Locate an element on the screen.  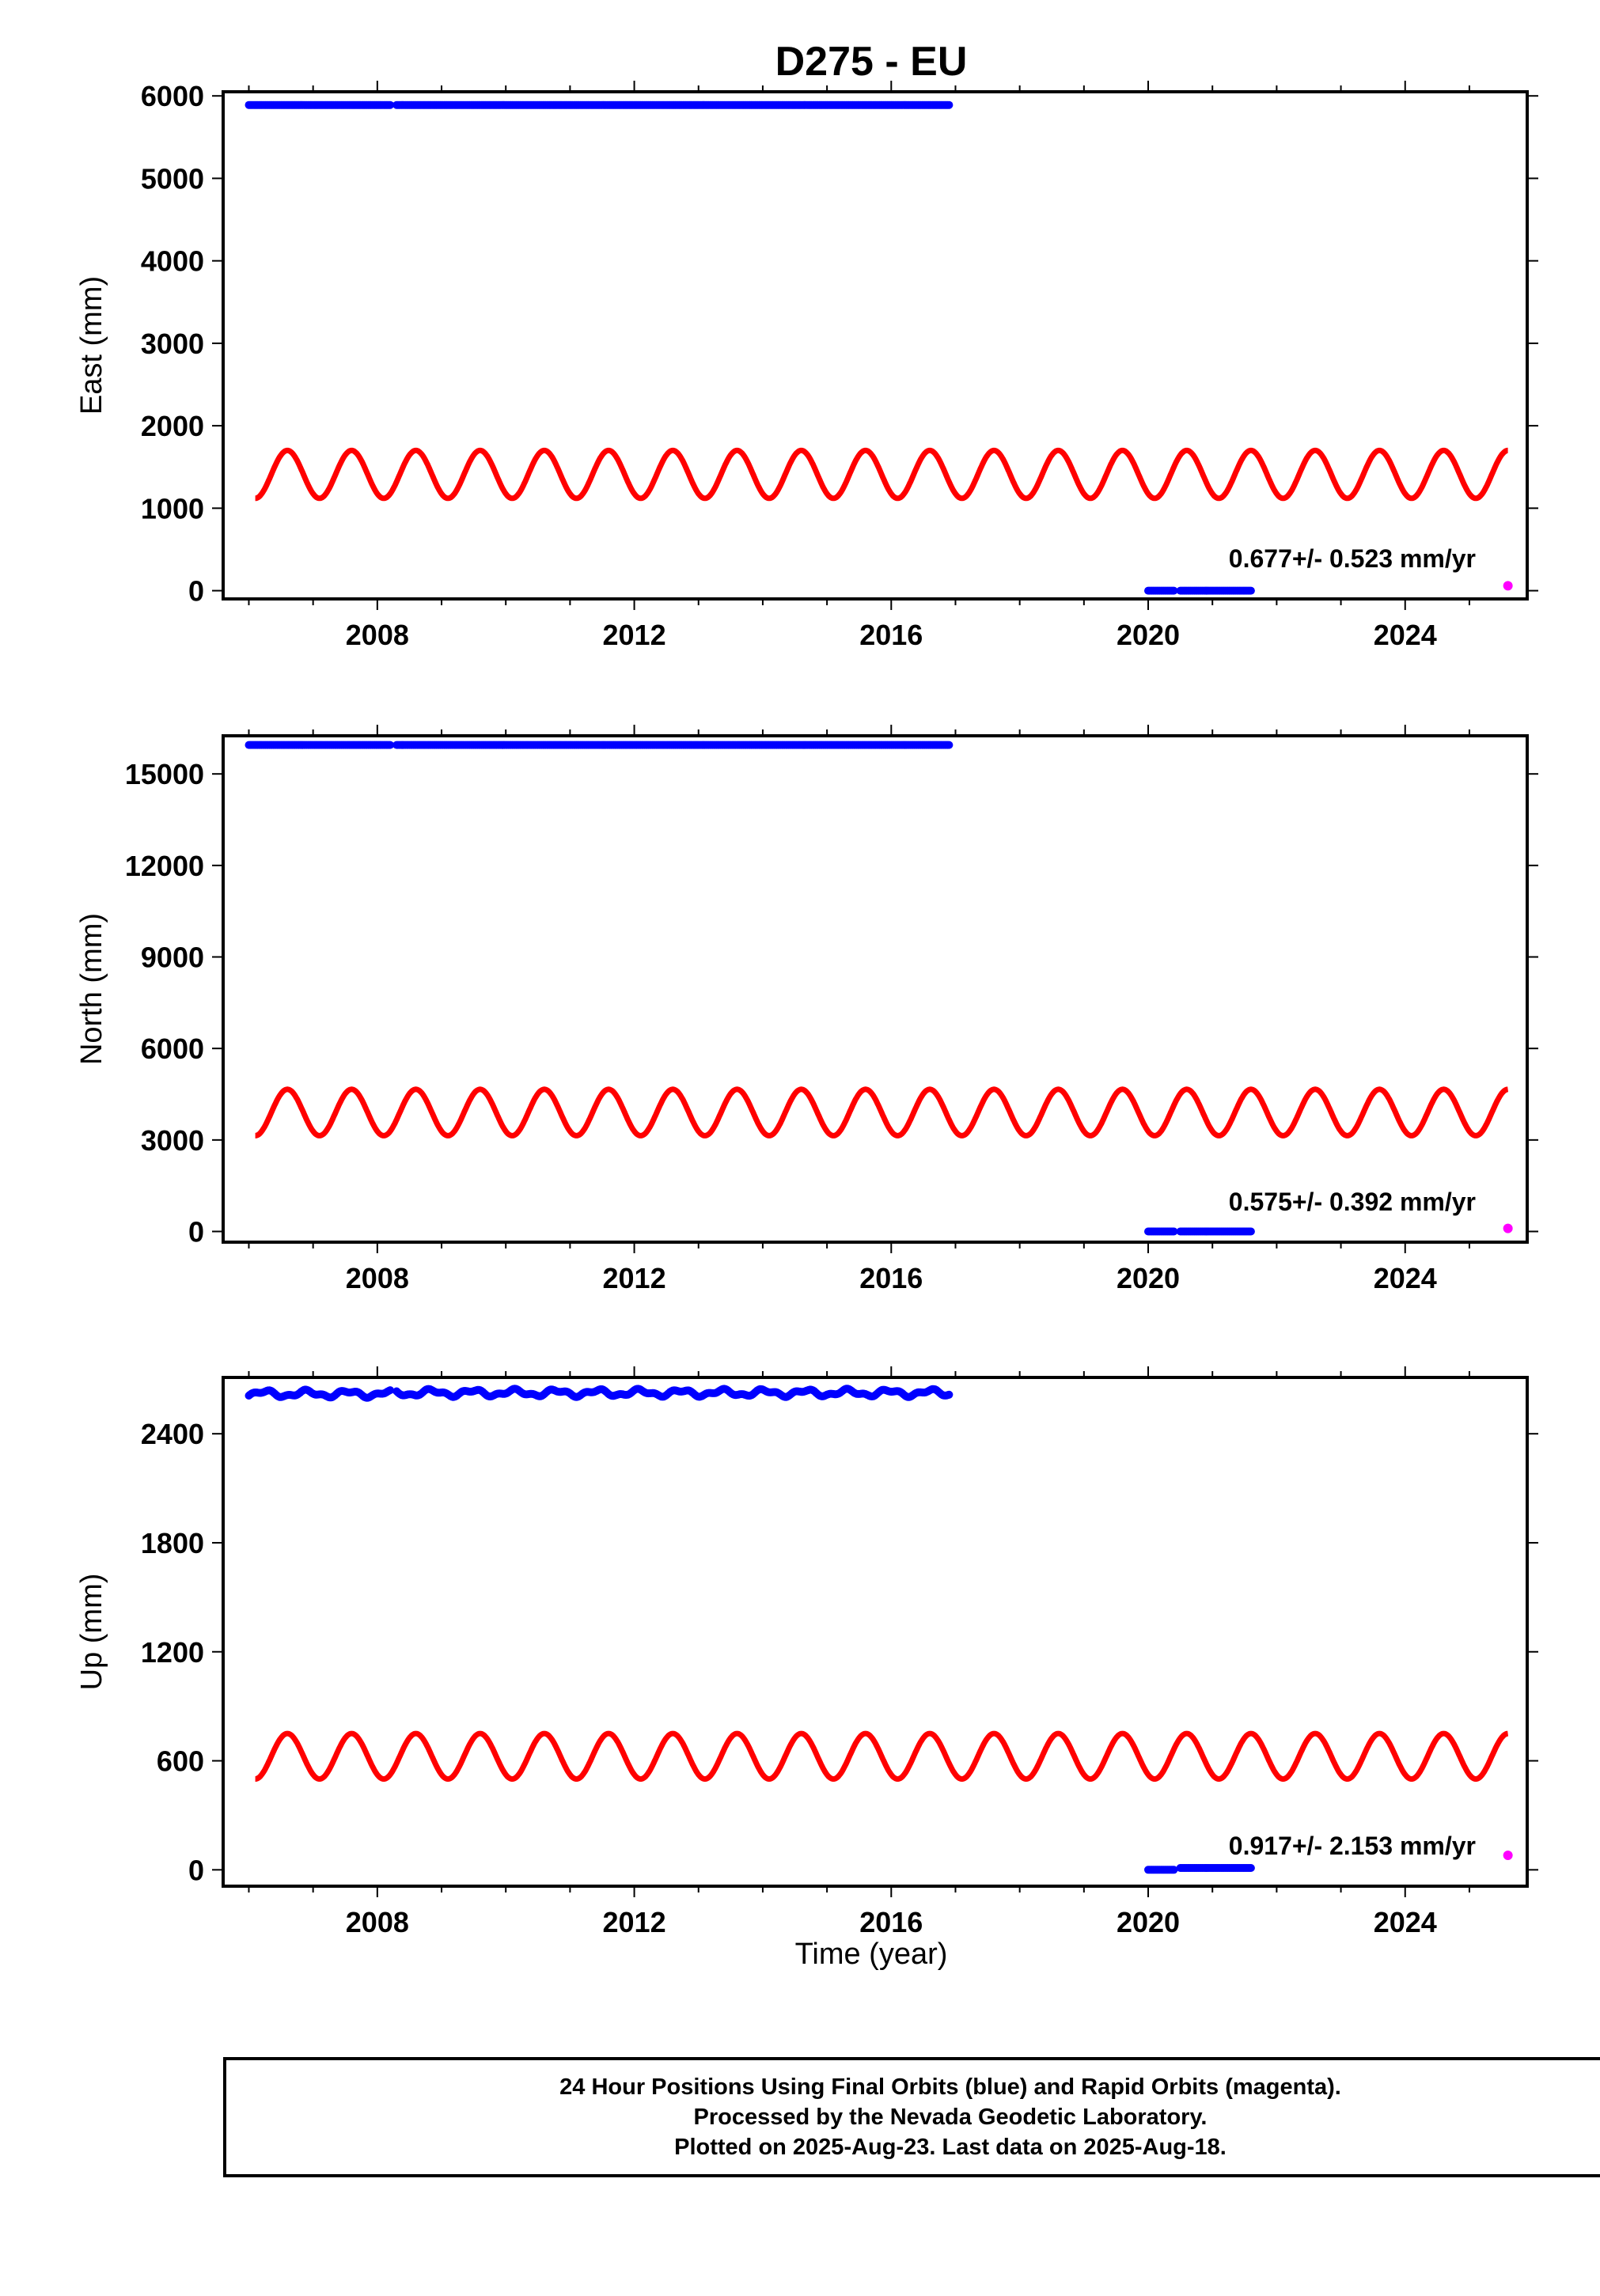
east-x-tick-label-2016: 2016 is located at coordinates (891, 635).